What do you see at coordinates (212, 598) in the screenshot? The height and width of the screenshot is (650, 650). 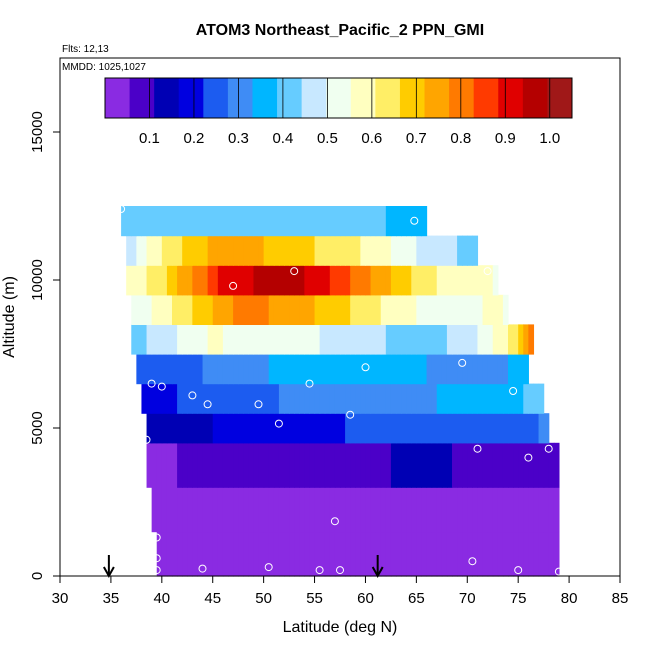 I see `x-tick-label: 45` at bounding box center [212, 598].